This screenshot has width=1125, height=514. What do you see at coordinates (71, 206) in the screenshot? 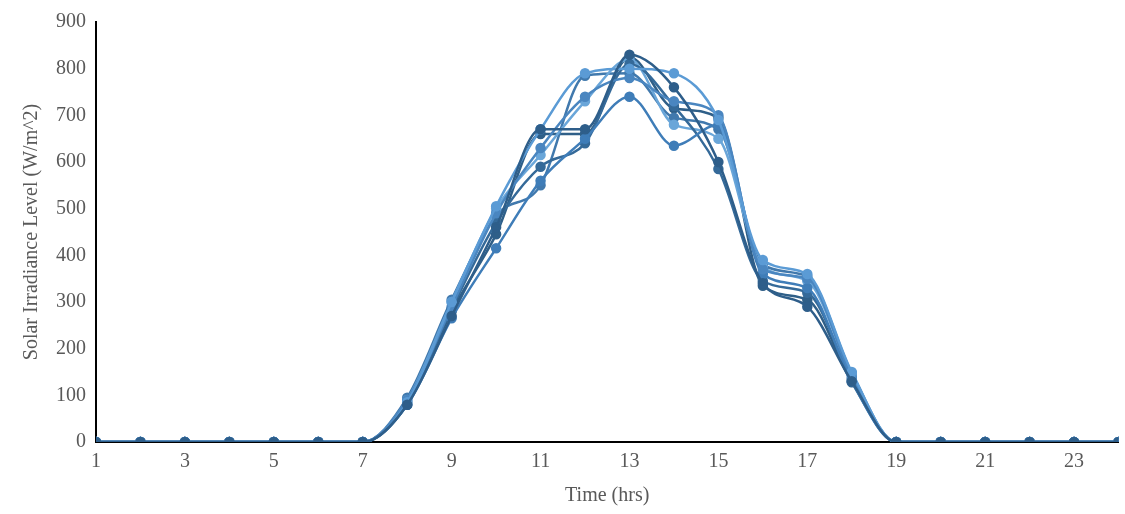
I see `y-tick-label: 500` at bounding box center [71, 206].